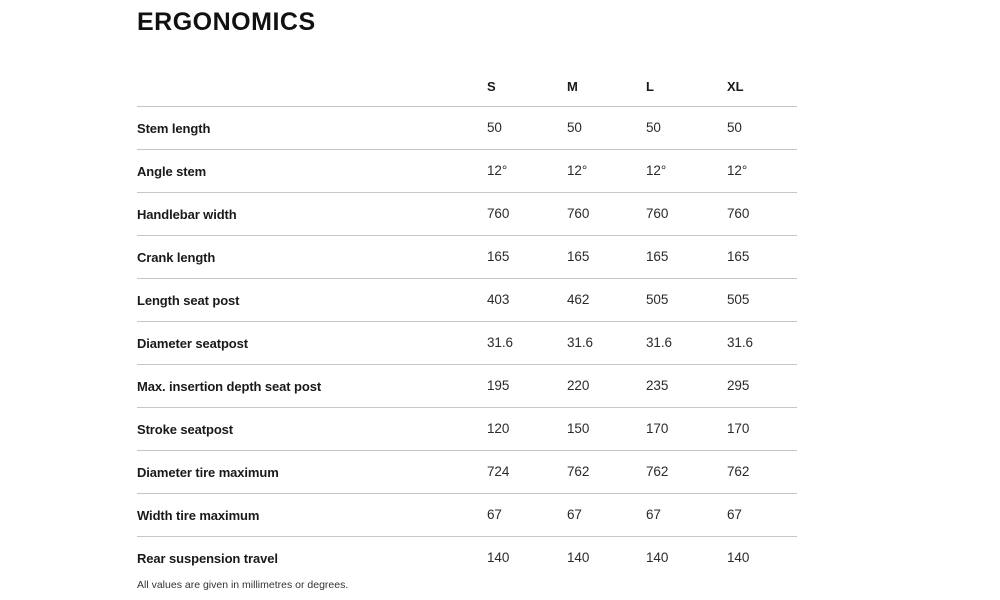 The height and width of the screenshot is (600, 1000). Describe the element at coordinates (498, 429) in the screenshot. I see `cell-value: 120` at that location.